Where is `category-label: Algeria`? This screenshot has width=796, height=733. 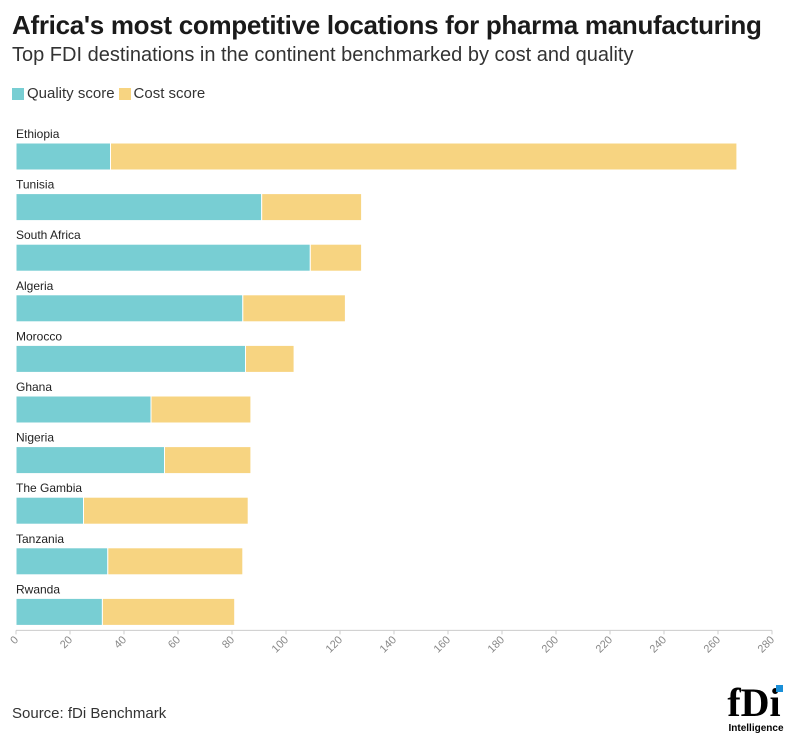 category-label: Algeria is located at coordinates (35, 286).